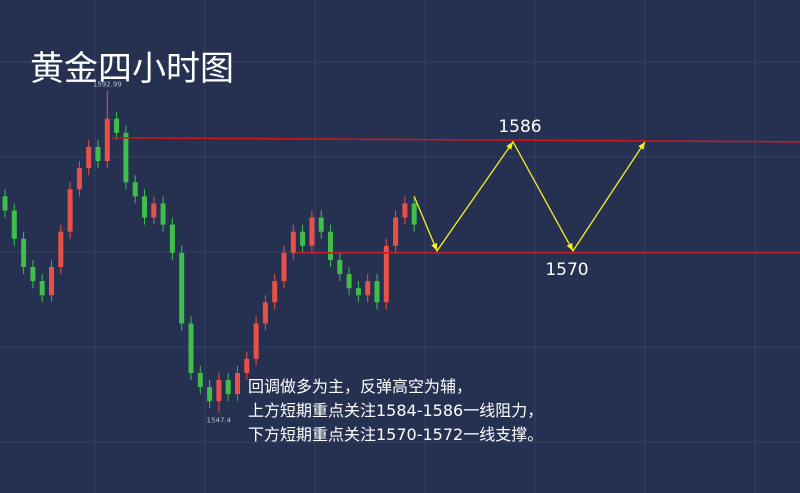 The width and height of the screenshot is (800, 493). Describe the element at coordinates (455, 140) in the screenshot. I see `resistance-line` at that location.